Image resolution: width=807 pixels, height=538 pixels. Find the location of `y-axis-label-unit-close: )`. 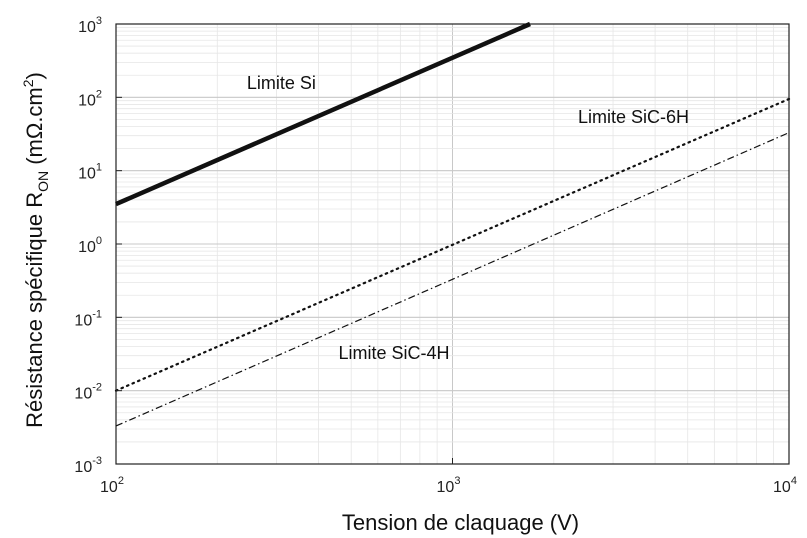

y-axis-label-unit-close: ) is located at coordinates (34, 75).